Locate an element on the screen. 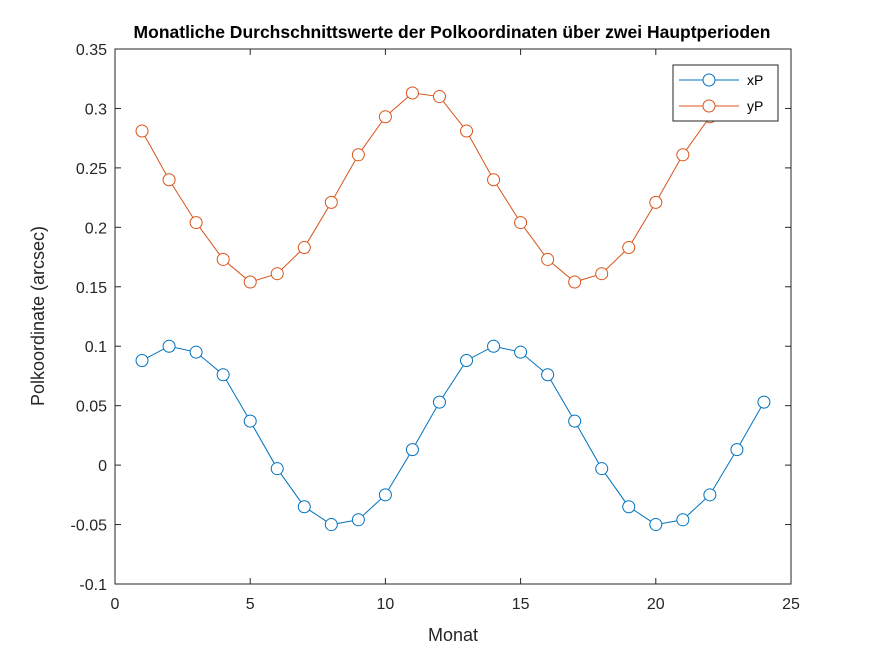 This screenshot has height=656, width=875. legend-label-xp: xP is located at coordinates (755, 80).